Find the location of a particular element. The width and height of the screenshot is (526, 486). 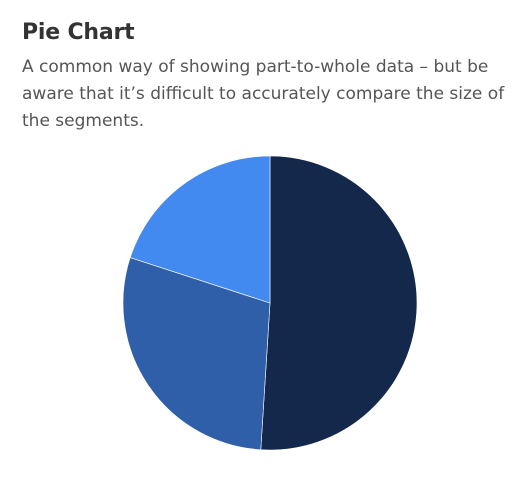

chart-title: Pie Chart is located at coordinates (78, 32).